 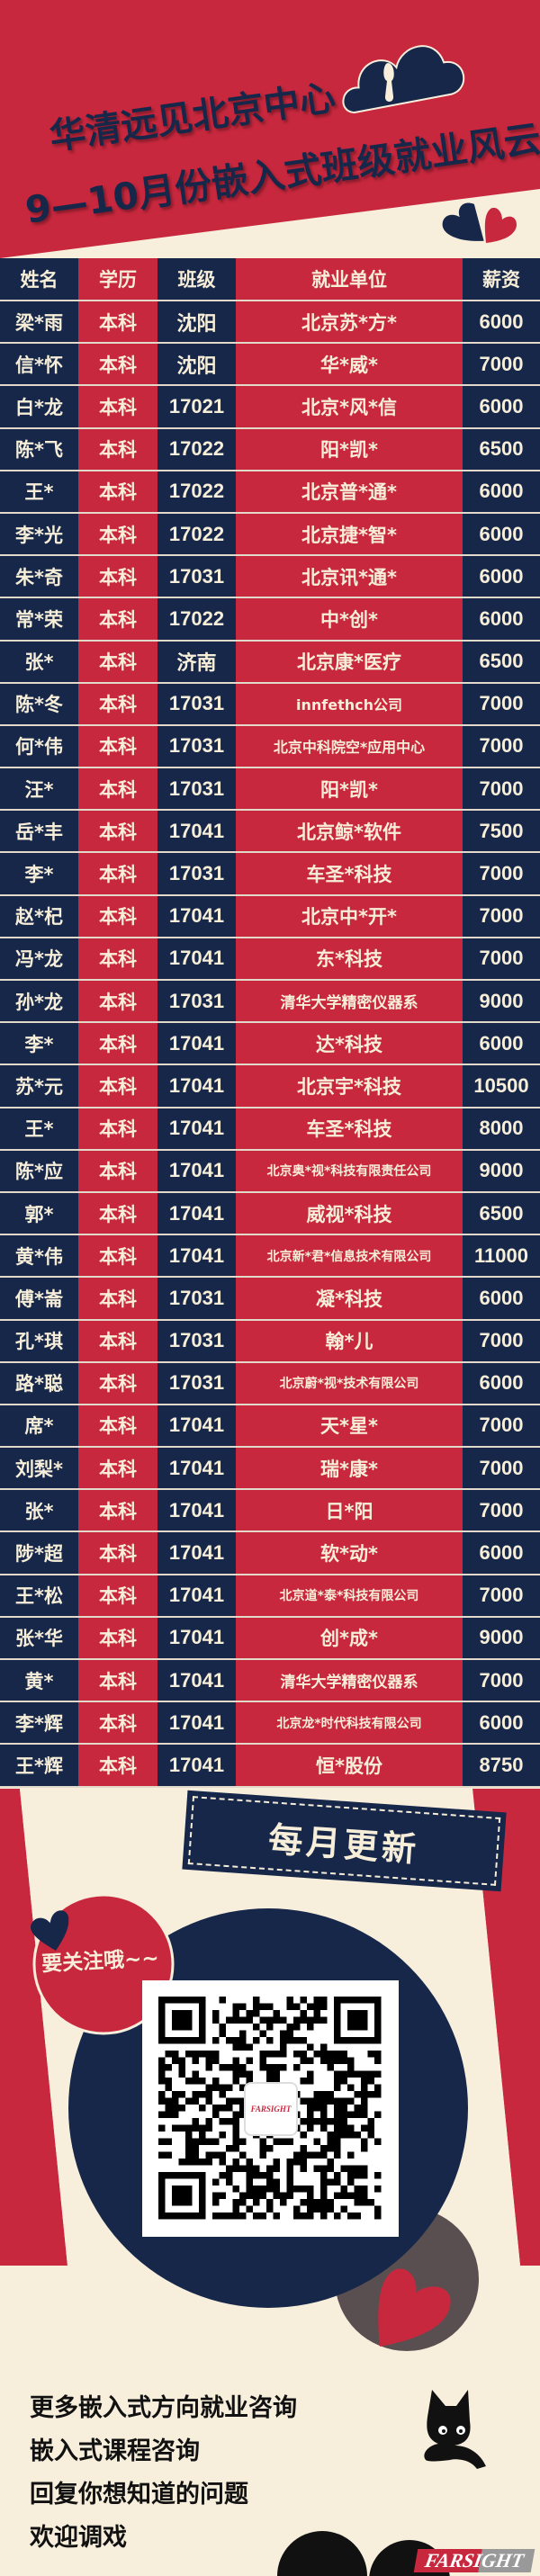 What do you see at coordinates (270, 1086) in the screenshot?
I see `table-row: 苏*元 本科 17041 北京宇*科技 10500` at bounding box center [270, 1086].